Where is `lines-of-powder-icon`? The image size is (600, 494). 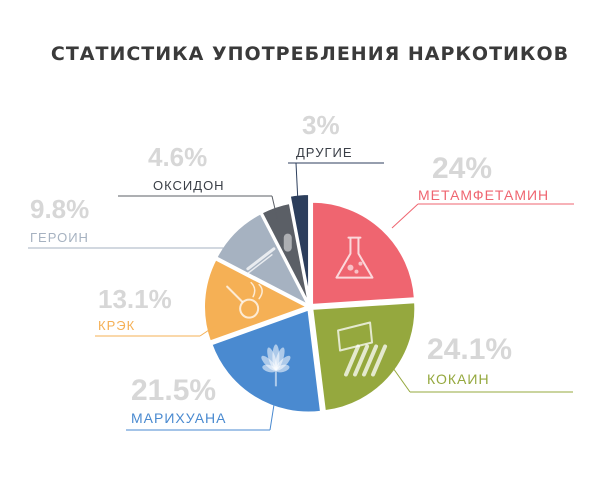
lines-of-powder-icon is located at coordinates (362, 349).